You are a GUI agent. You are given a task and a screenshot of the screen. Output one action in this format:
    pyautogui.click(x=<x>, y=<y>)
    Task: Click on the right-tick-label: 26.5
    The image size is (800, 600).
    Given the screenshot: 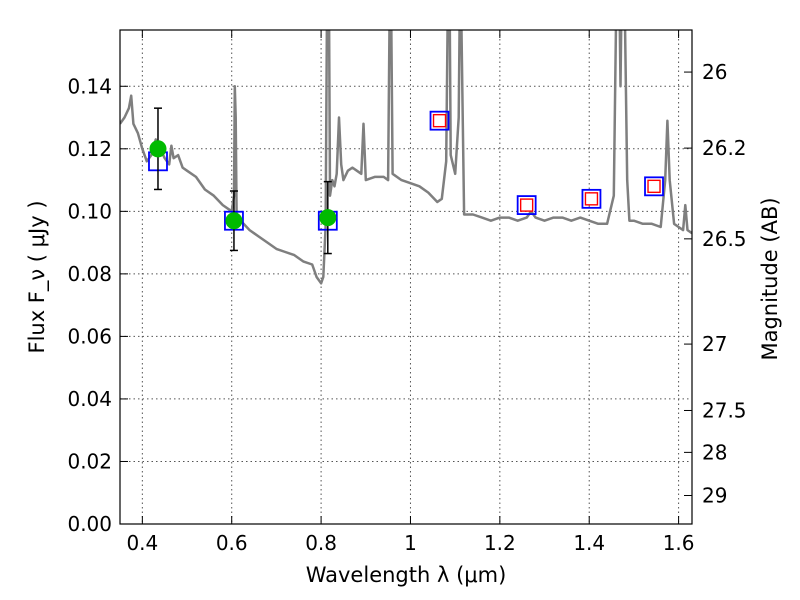 What is the action you would take?
    pyautogui.click(x=724, y=239)
    